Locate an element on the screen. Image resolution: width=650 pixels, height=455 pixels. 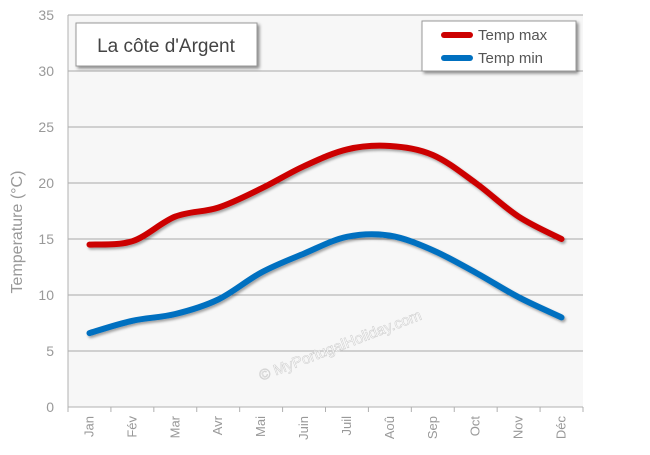
y-tick-label: 5 is located at coordinates (50, 351).